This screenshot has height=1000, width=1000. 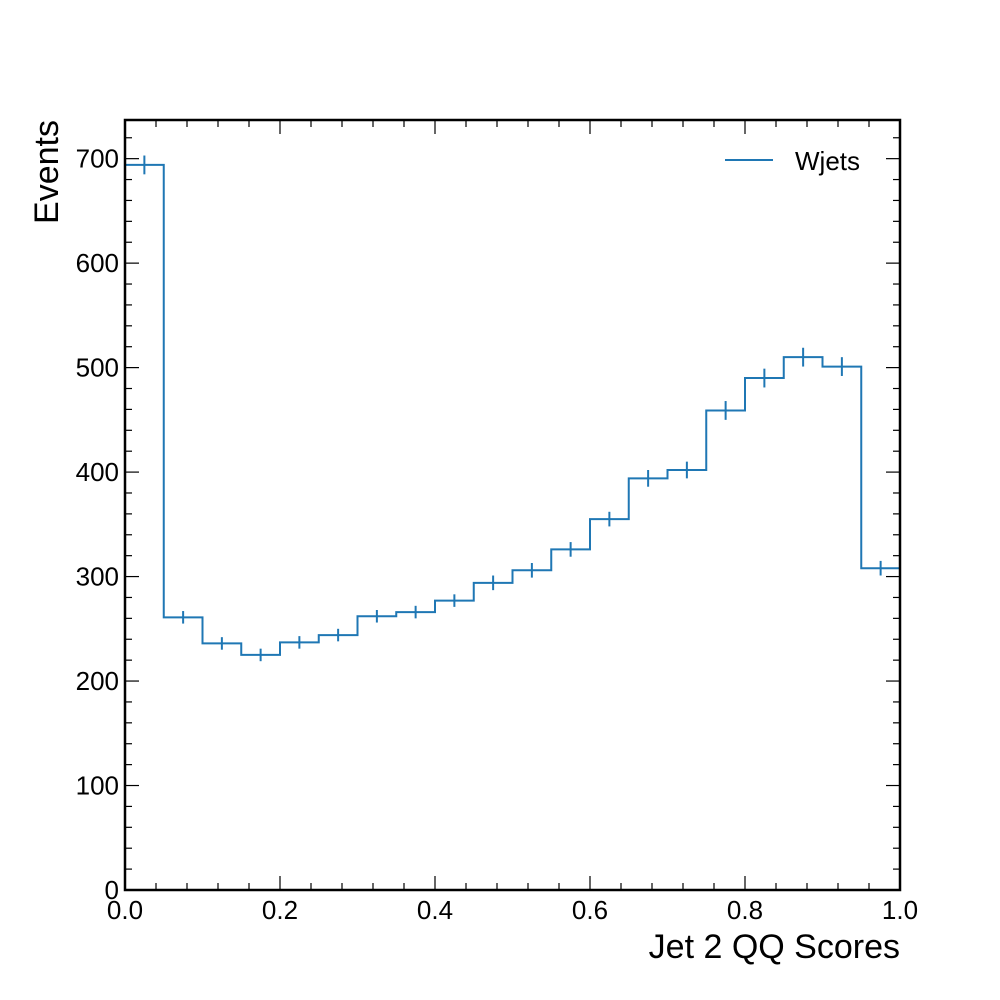 What do you see at coordinates (97, 472) in the screenshot?
I see `y-tick-label: 400` at bounding box center [97, 472].